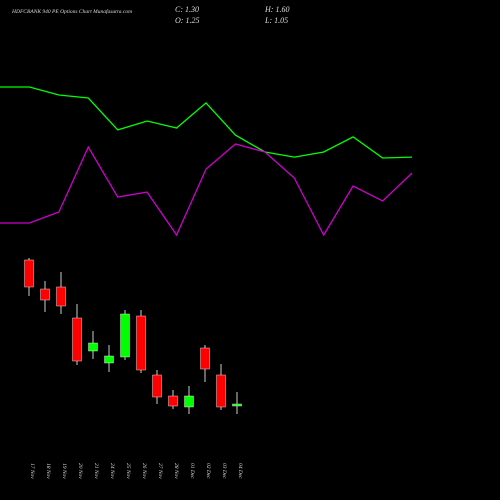 The height and width of the screenshot is (500, 500). Describe the element at coordinates (48, 471) in the screenshot. I see `x-tick-label: 18 Nov` at that location.